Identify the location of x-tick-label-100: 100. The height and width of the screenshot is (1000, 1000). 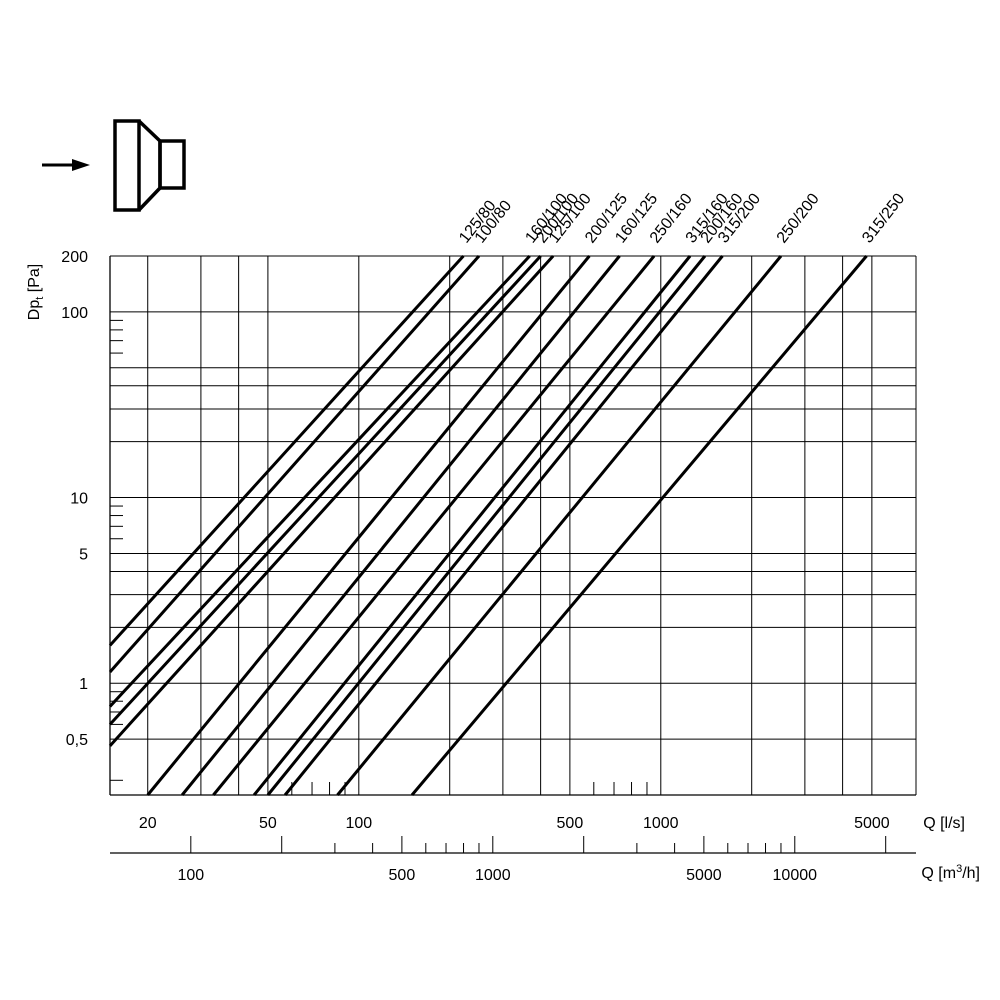
(358, 823).